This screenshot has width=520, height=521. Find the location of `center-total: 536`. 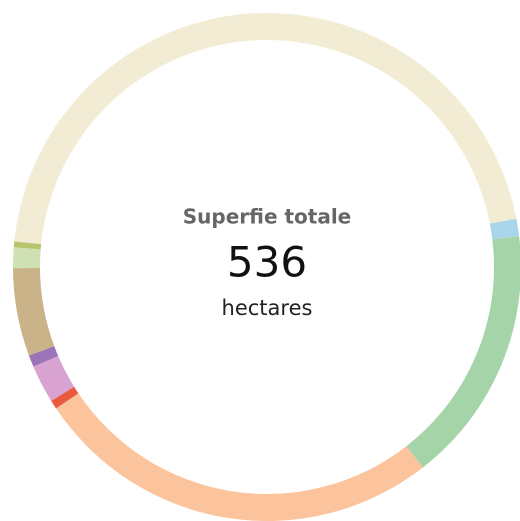

center-total: 536 is located at coordinates (267, 262).